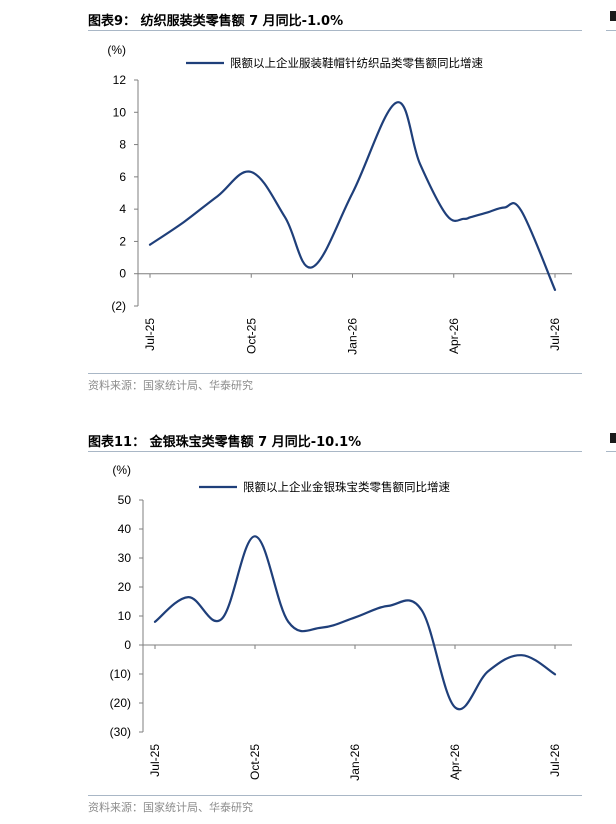 Image resolution: width=616 pixels, height=824 pixels. What do you see at coordinates (122, 145) in the screenshot?
I see `y-tick-label: 8` at bounding box center [122, 145].